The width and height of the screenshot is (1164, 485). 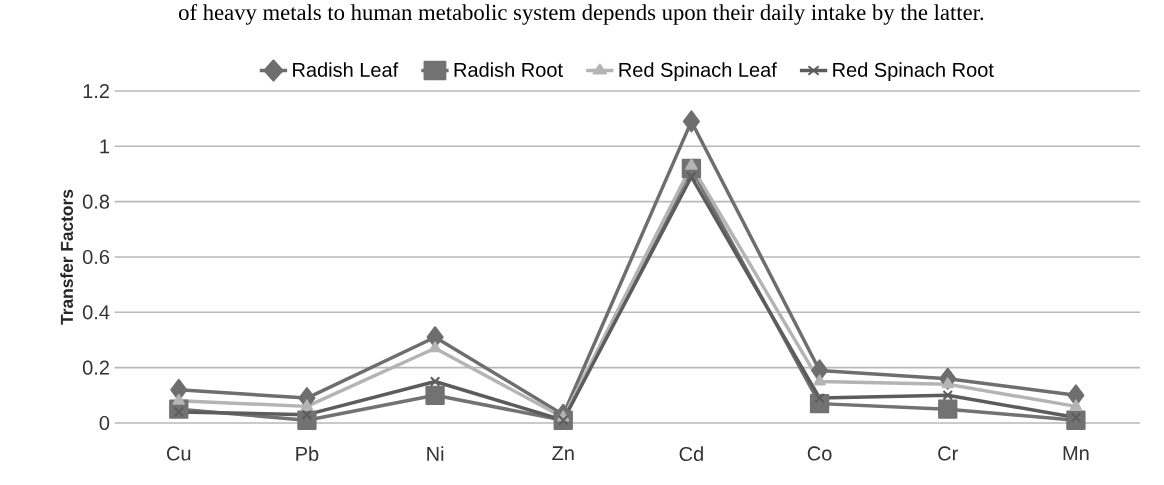 I want to click on legend-label: Red Spinach Root, so click(x=913, y=71).